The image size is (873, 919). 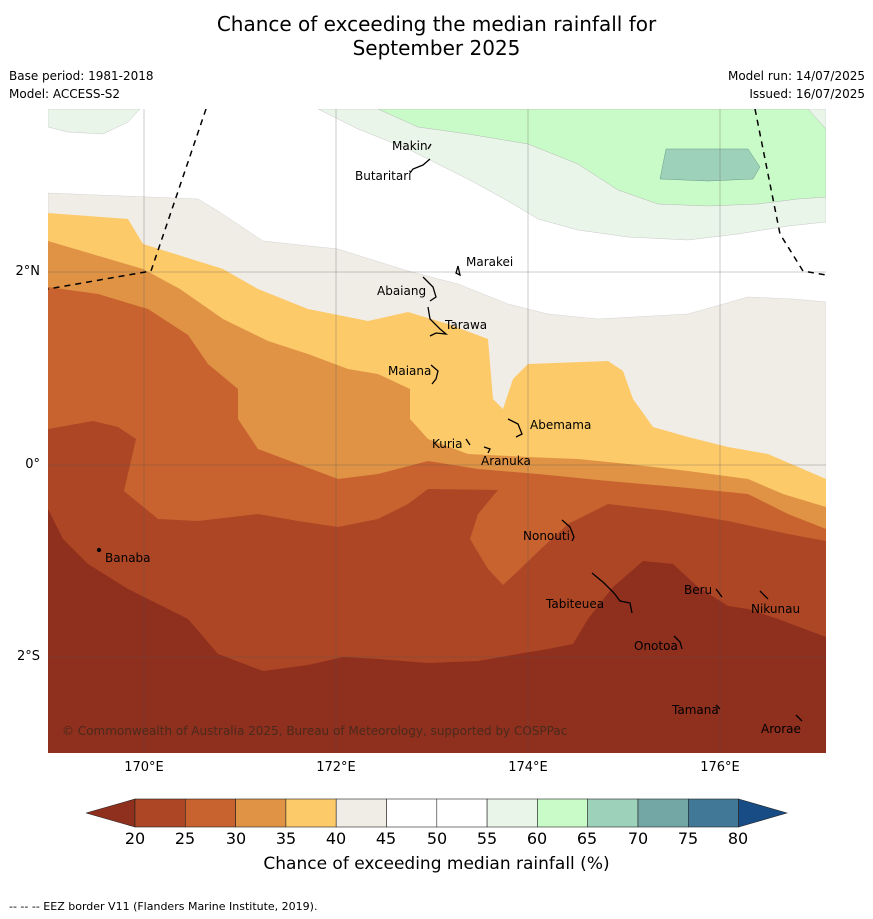 What do you see at coordinates (466, 325) in the screenshot?
I see `label-tarawa: Tarawa` at bounding box center [466, 325].